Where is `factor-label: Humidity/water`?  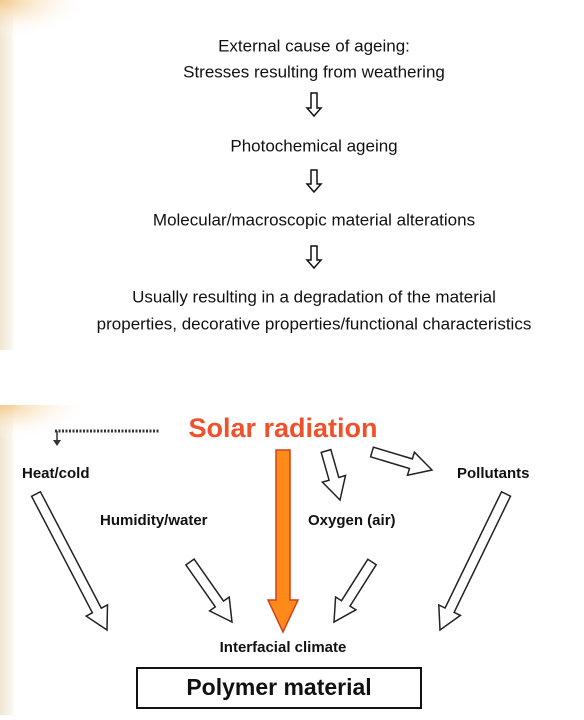 factor-label: Humidity/water is located at coordinates (154, 520).